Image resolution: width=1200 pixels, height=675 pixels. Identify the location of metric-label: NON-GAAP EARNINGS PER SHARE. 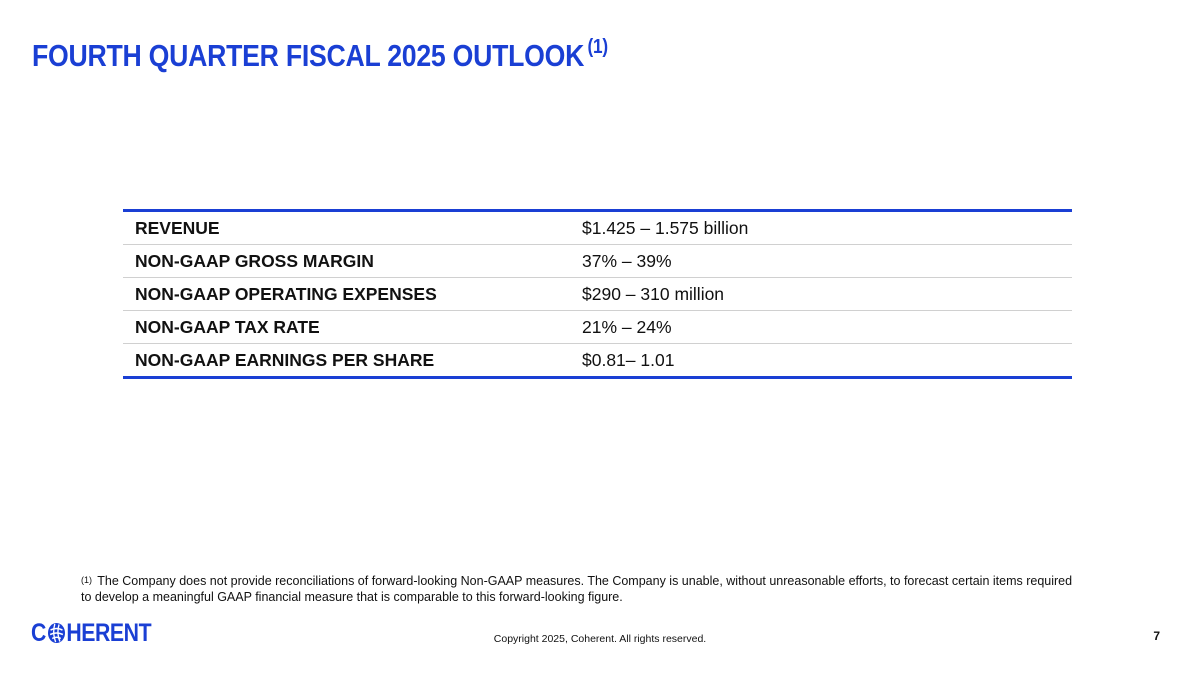
(285, 359).